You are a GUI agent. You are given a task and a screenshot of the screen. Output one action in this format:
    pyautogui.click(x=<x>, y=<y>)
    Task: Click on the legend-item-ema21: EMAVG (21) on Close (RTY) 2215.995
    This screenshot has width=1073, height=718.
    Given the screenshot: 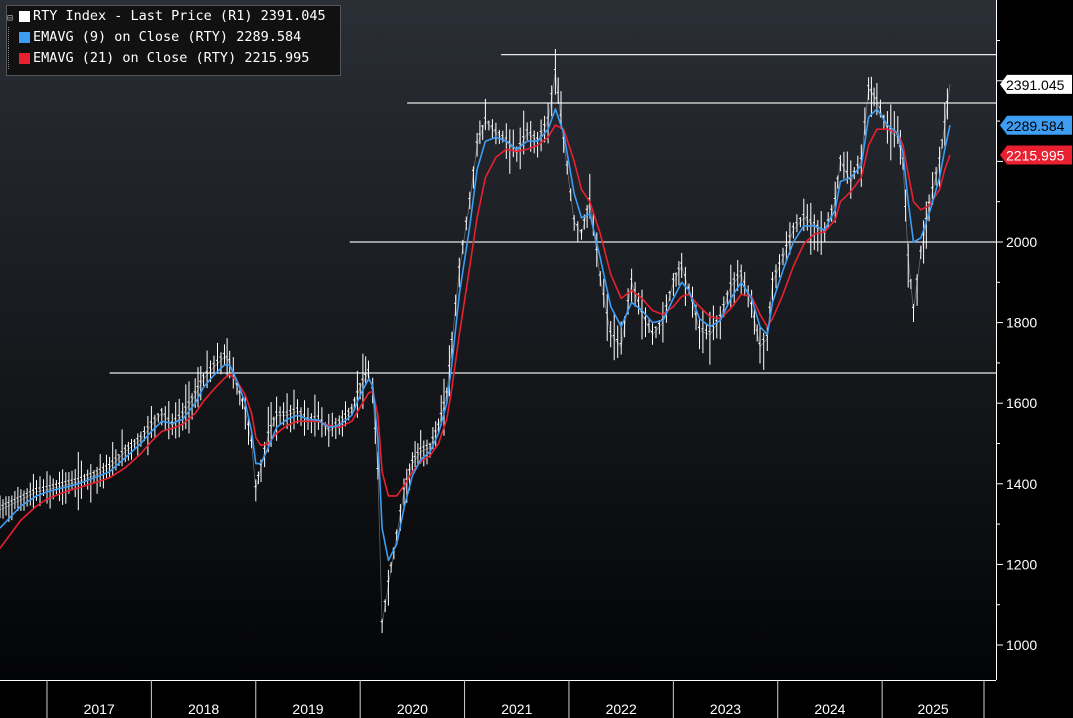 What is the action you would take?
    pyautogui.click(x=173, y=58)
    